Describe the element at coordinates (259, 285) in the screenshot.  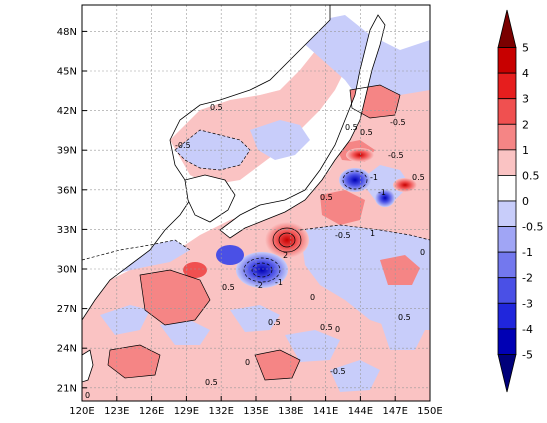
I see `contour-label: -2` at that location.